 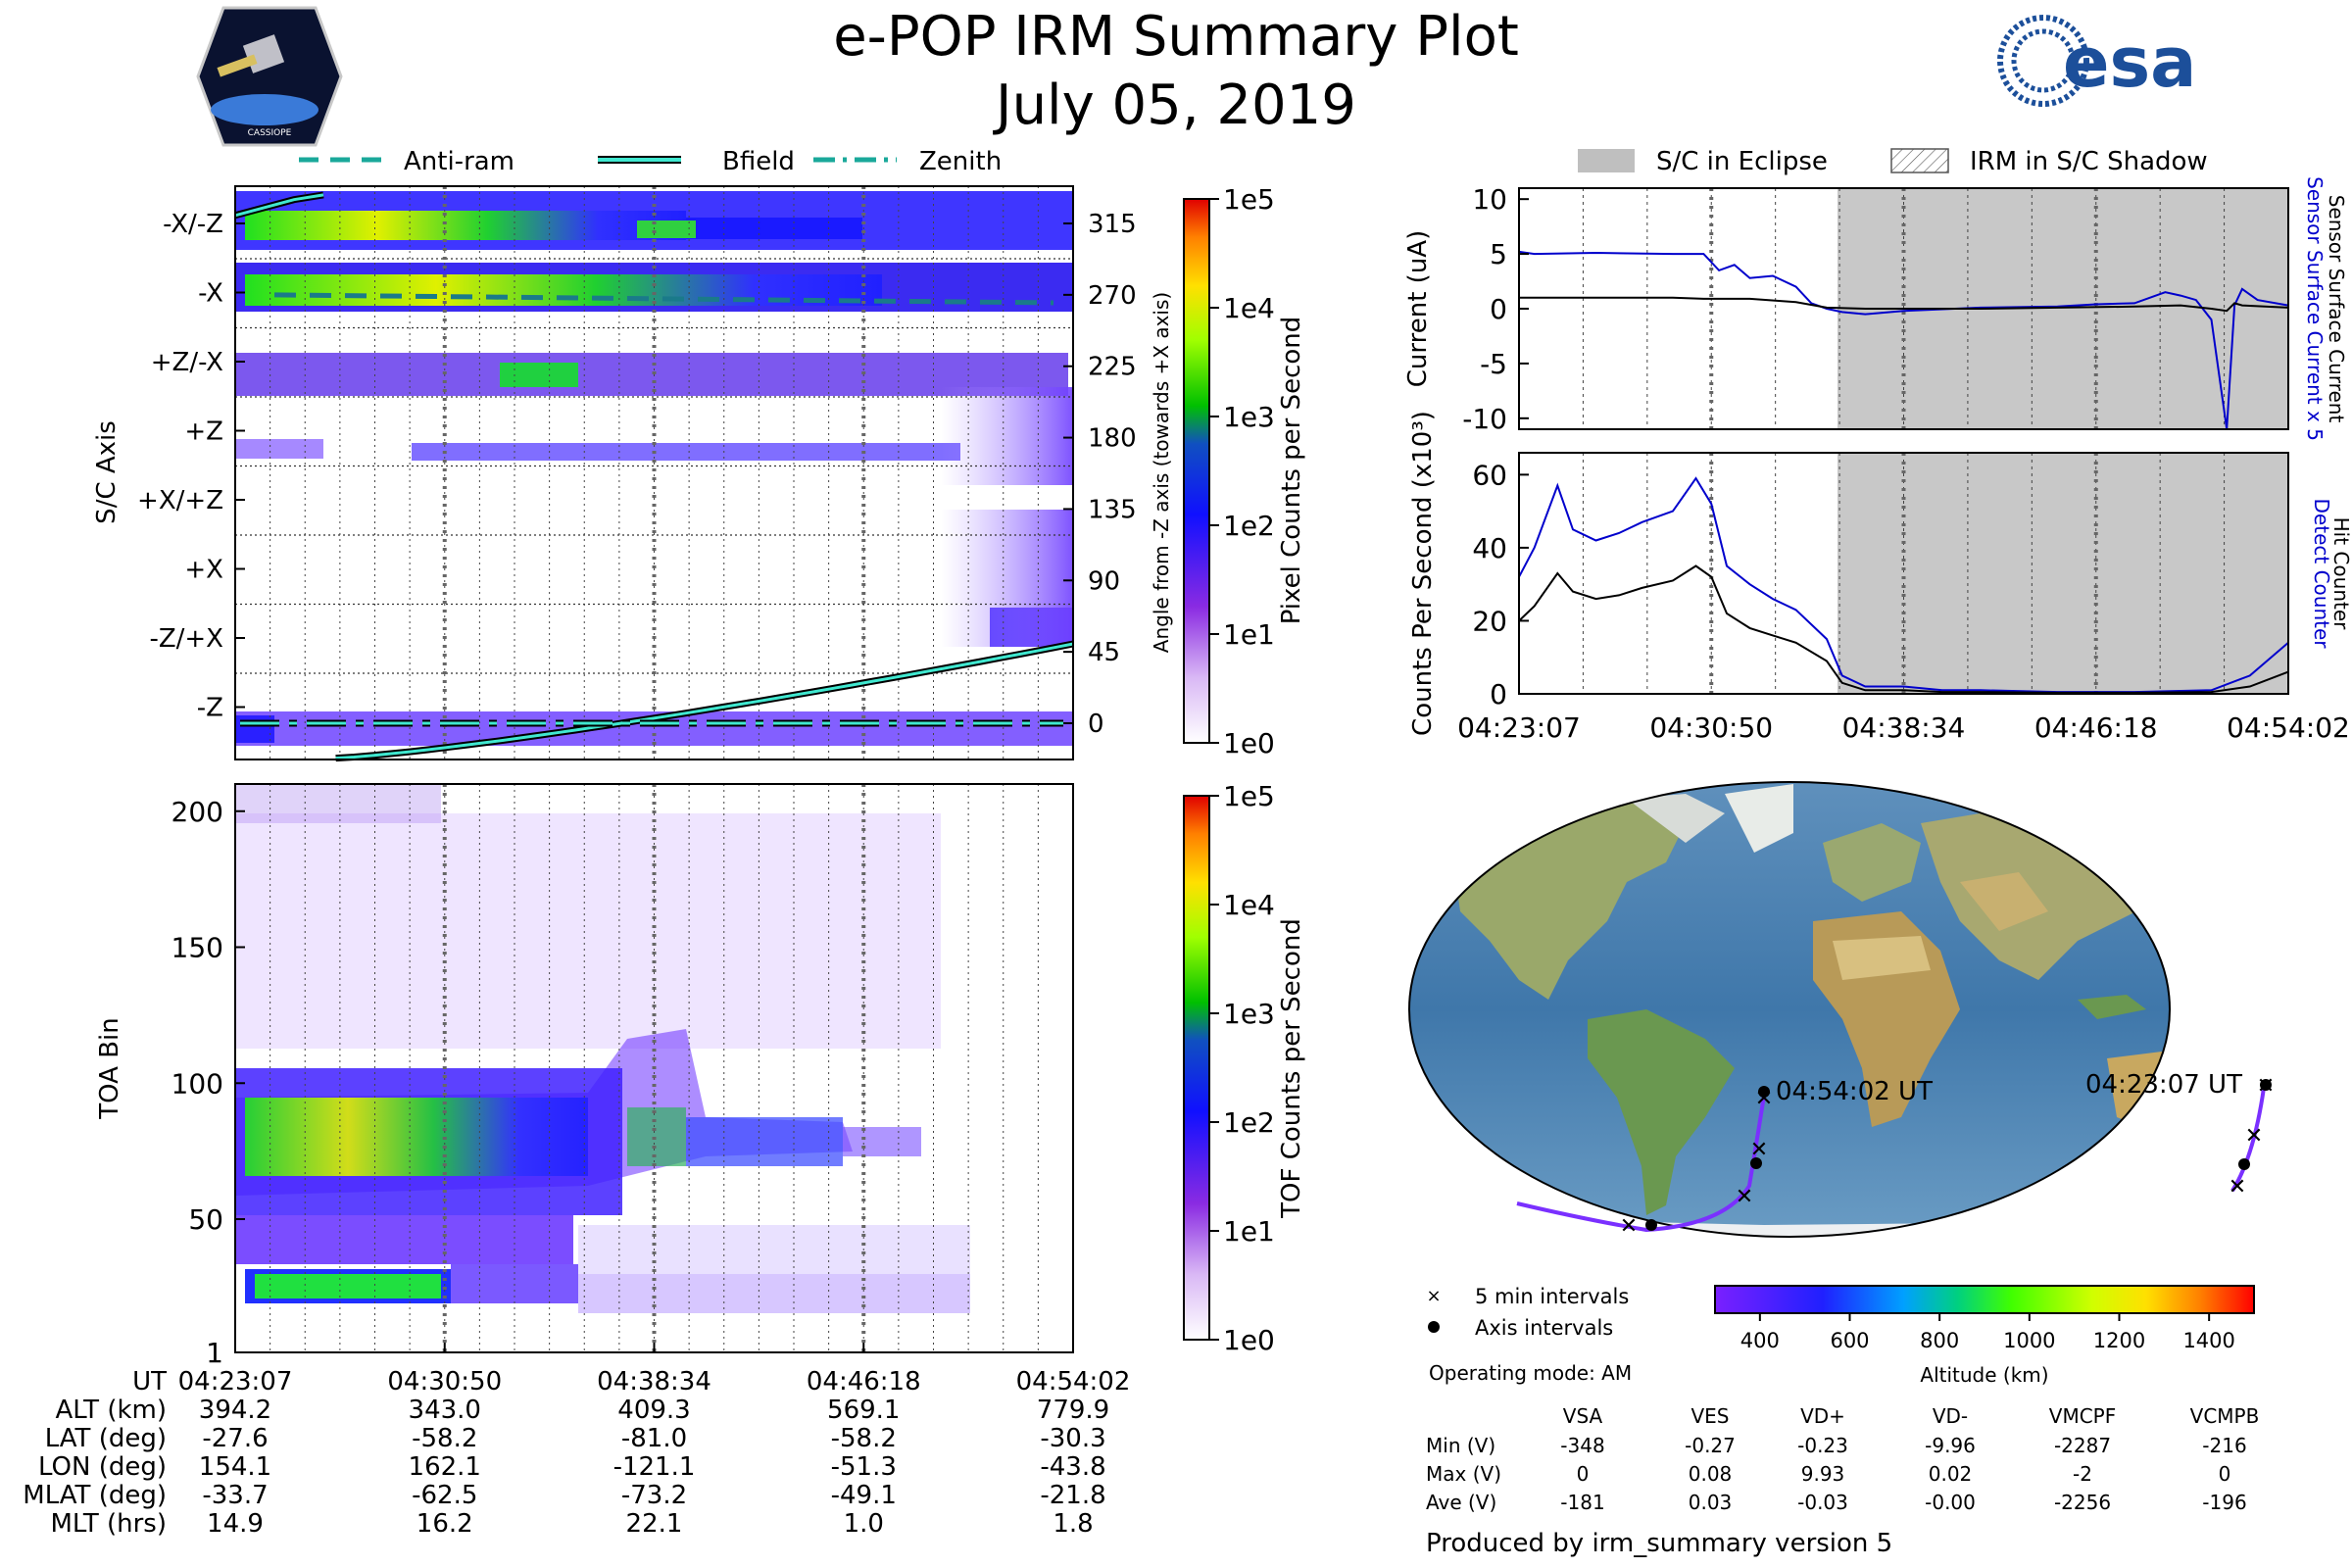 I want to click on eclipse-legend: S/C in Eclipse IRM in S/C Shadow, so click(x=1893, y=161).